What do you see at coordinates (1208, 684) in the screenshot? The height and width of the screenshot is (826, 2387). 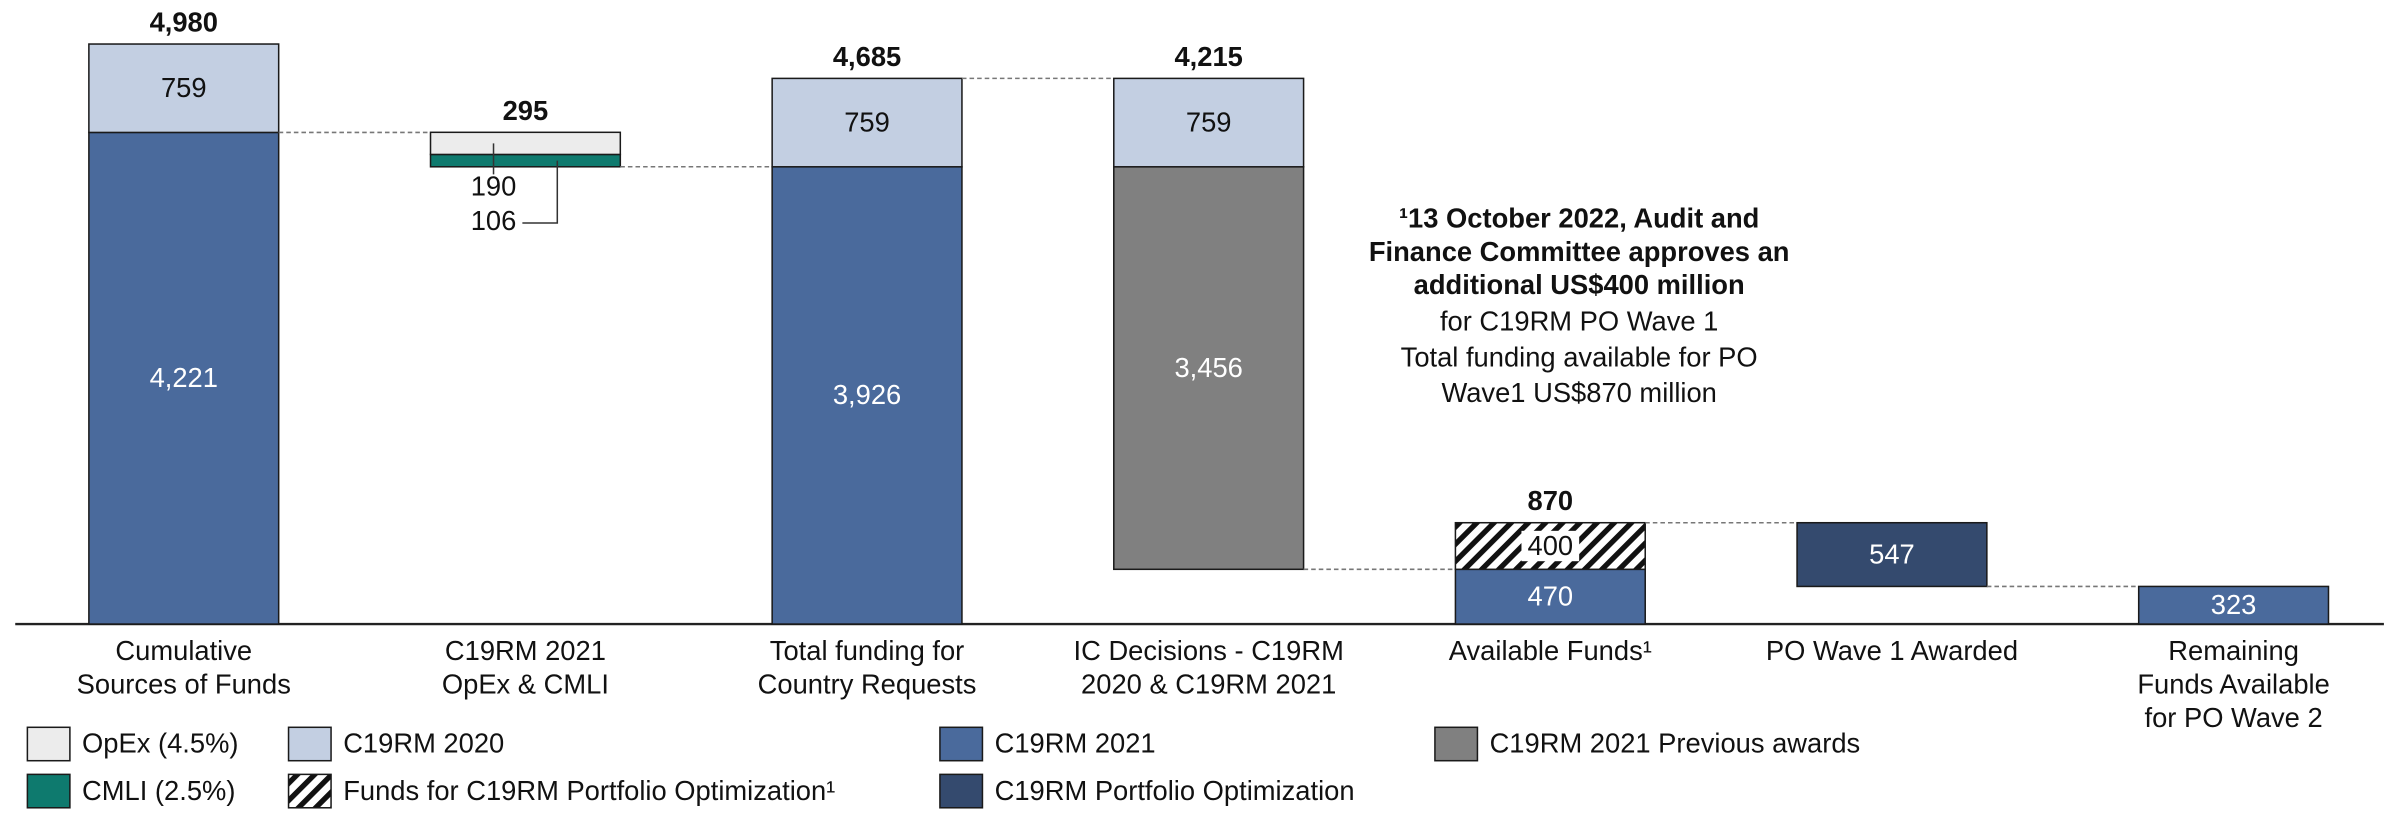 I see `category-label: 2020 & C19RM 2021` at bounding box center [1208, 684].